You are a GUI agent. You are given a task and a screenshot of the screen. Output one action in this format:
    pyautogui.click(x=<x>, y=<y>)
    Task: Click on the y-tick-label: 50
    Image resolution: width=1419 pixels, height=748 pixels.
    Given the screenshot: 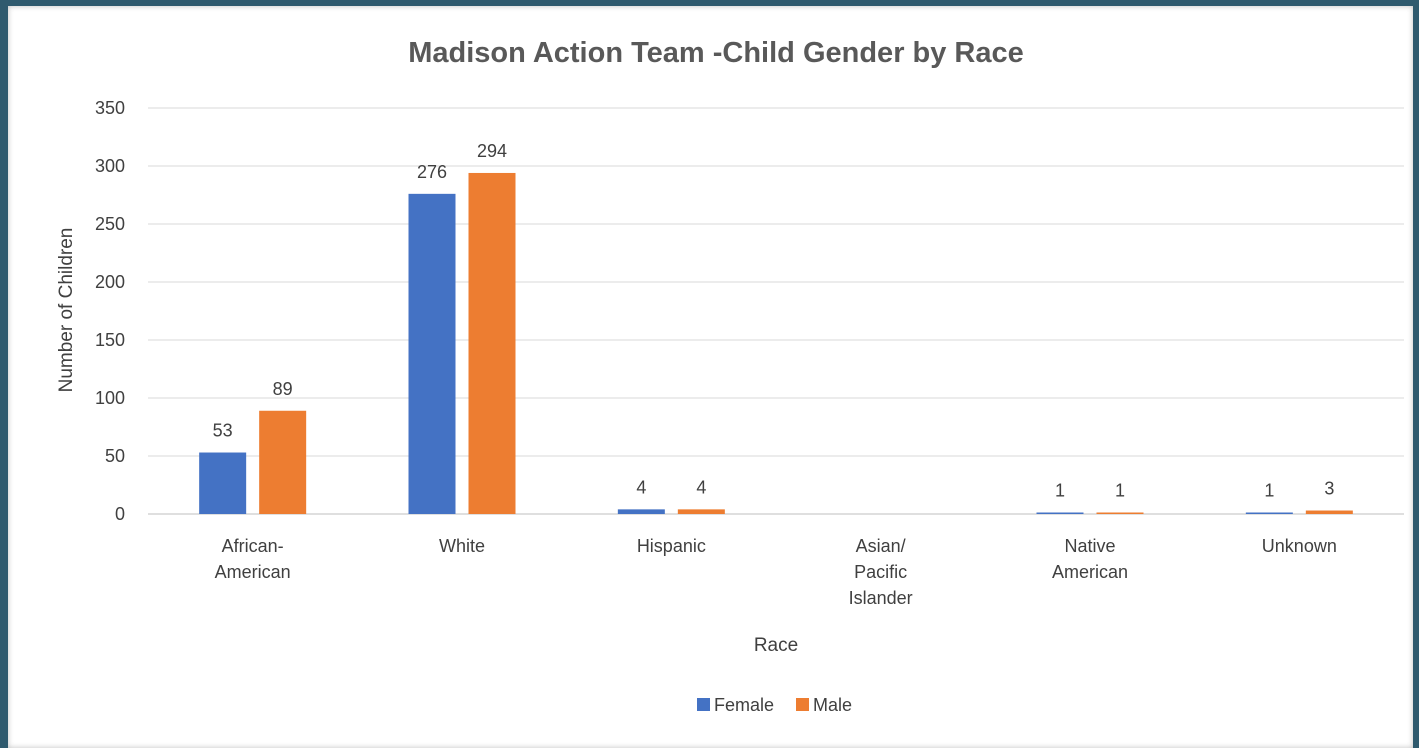 What is the action you would take?
    pyautogui.click(x=115, y=456)
    